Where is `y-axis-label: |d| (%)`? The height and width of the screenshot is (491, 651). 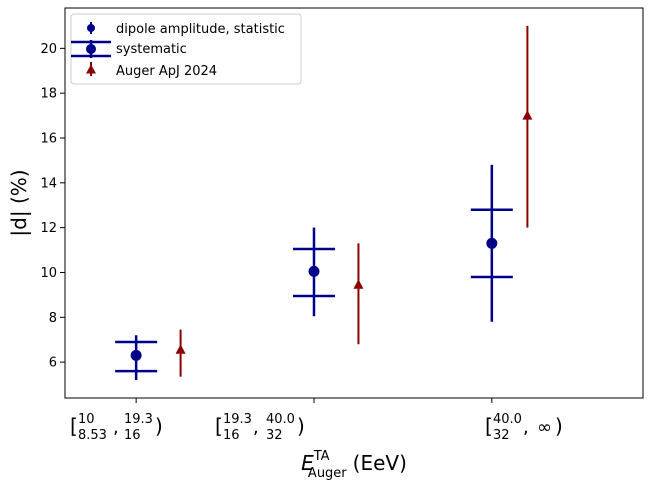 y-axis-label: |d| (%) is located at coordinates (19, 202).